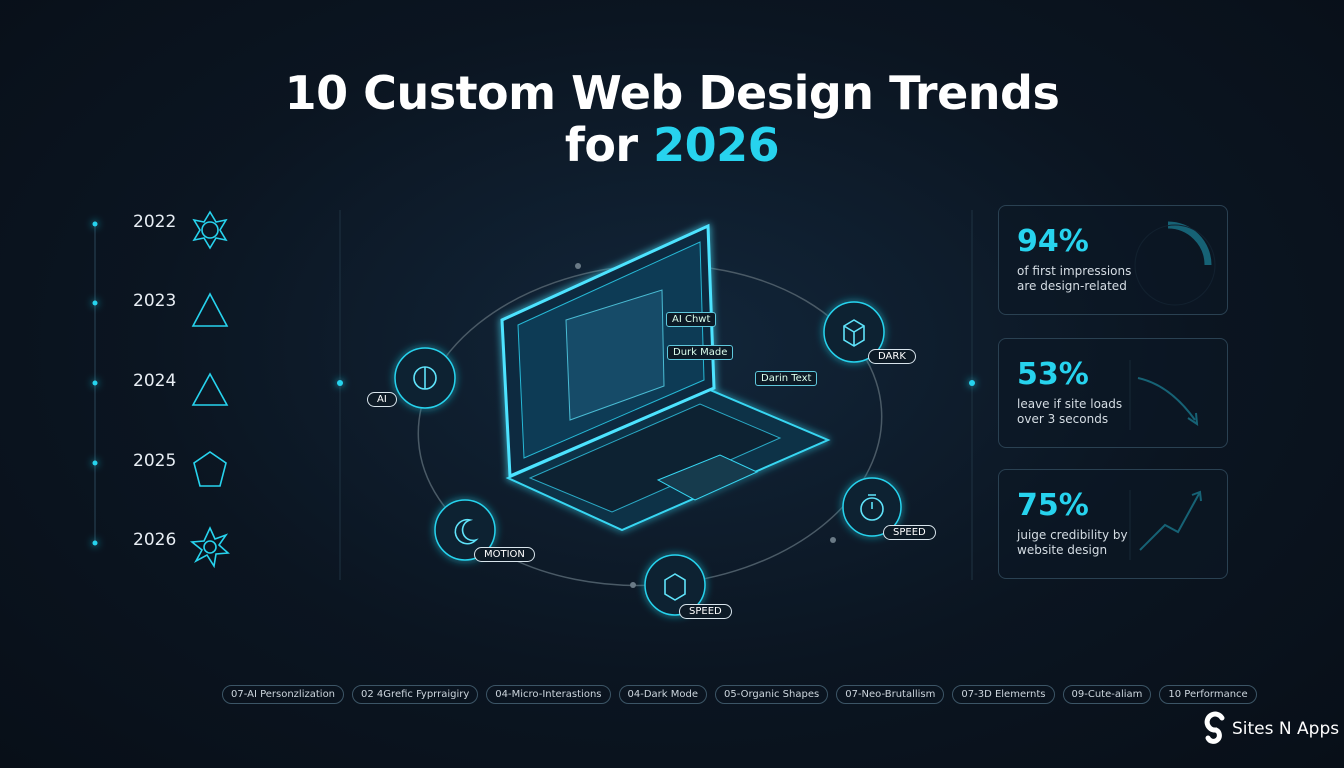  I want to click on orbit-label: AI, so click(382, 399).